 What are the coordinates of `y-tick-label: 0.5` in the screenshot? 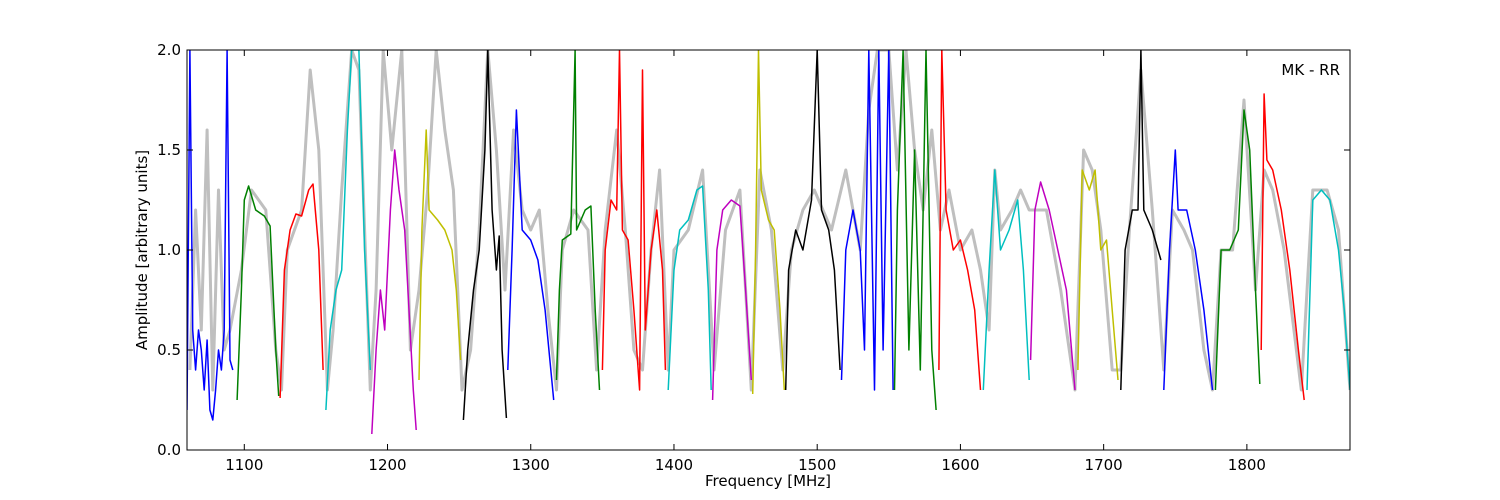 It's located at (169, 350).